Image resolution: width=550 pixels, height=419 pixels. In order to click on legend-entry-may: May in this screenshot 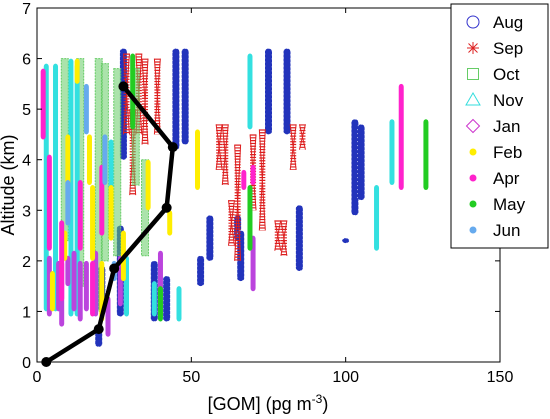, I will do `click(497, 204)`.